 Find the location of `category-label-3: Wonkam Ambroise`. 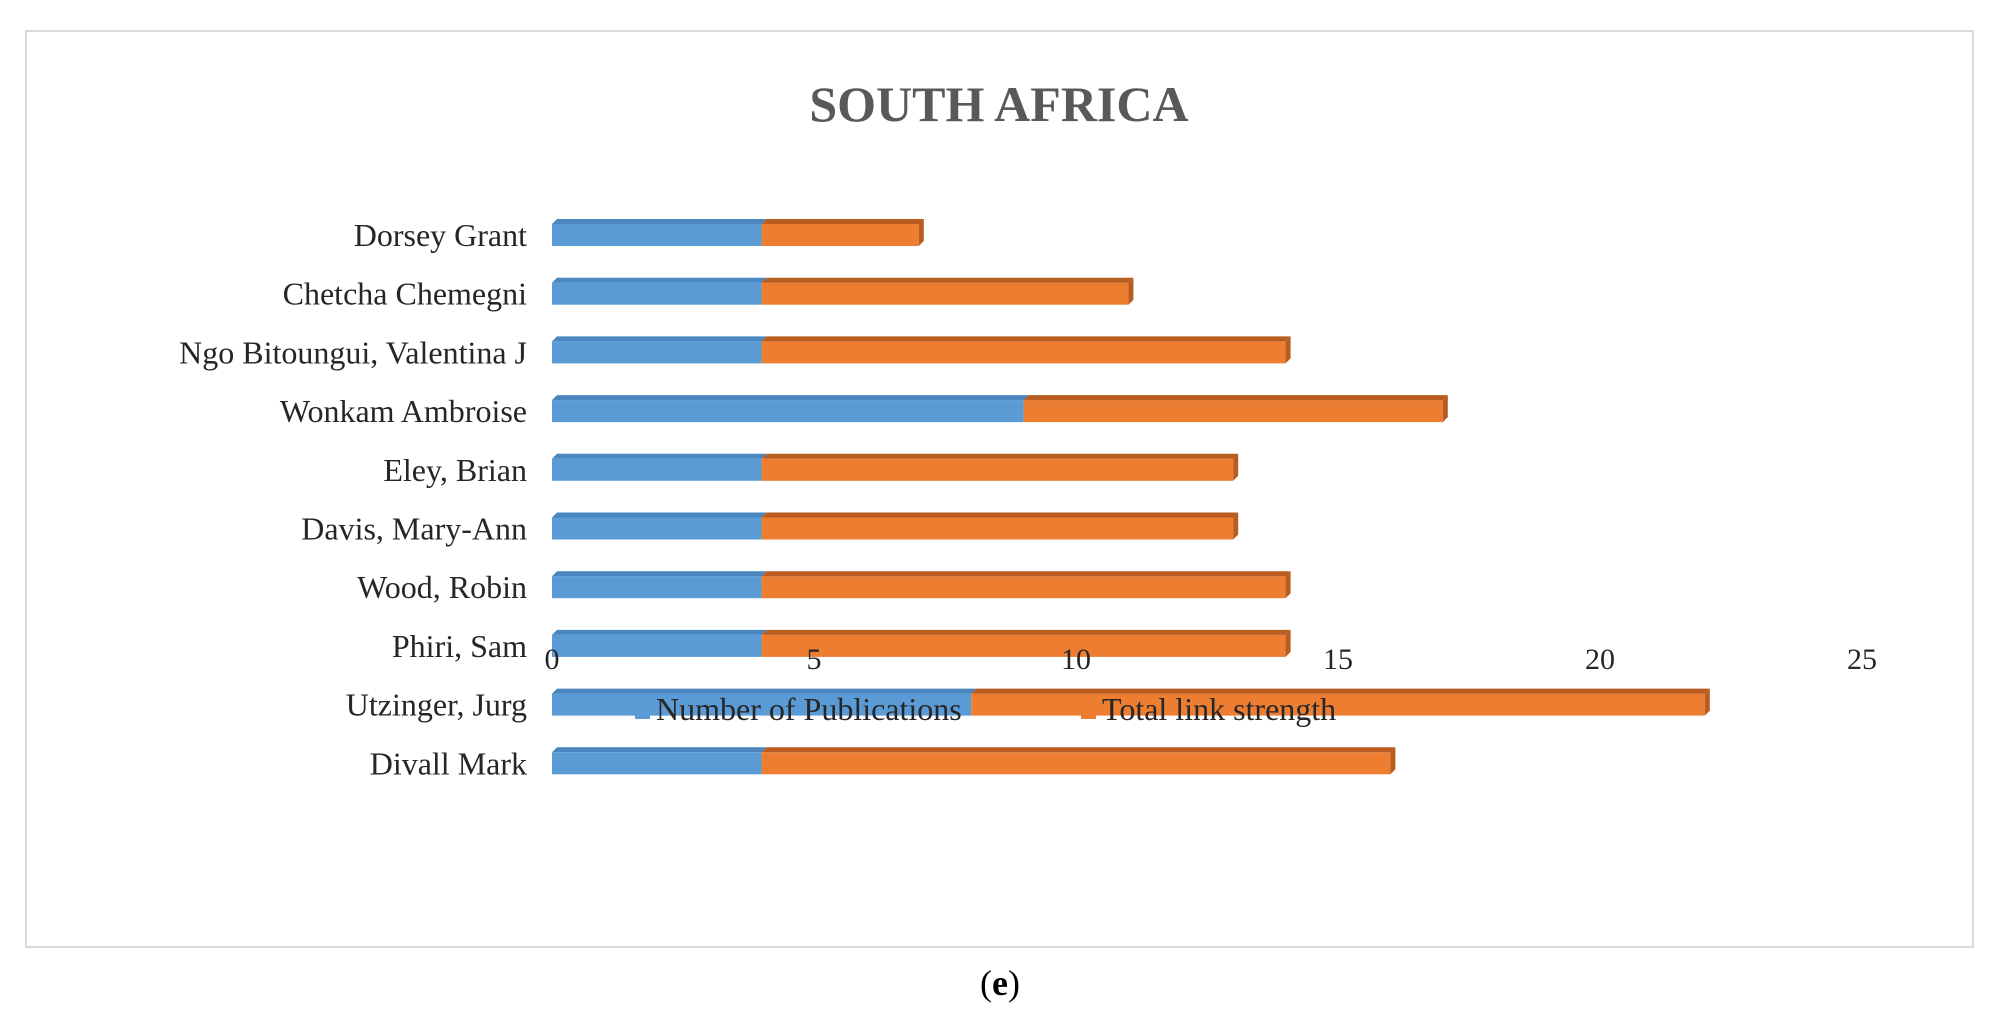

category-label-3: Wonkam Ambroise is located at coordinates (403, 411).